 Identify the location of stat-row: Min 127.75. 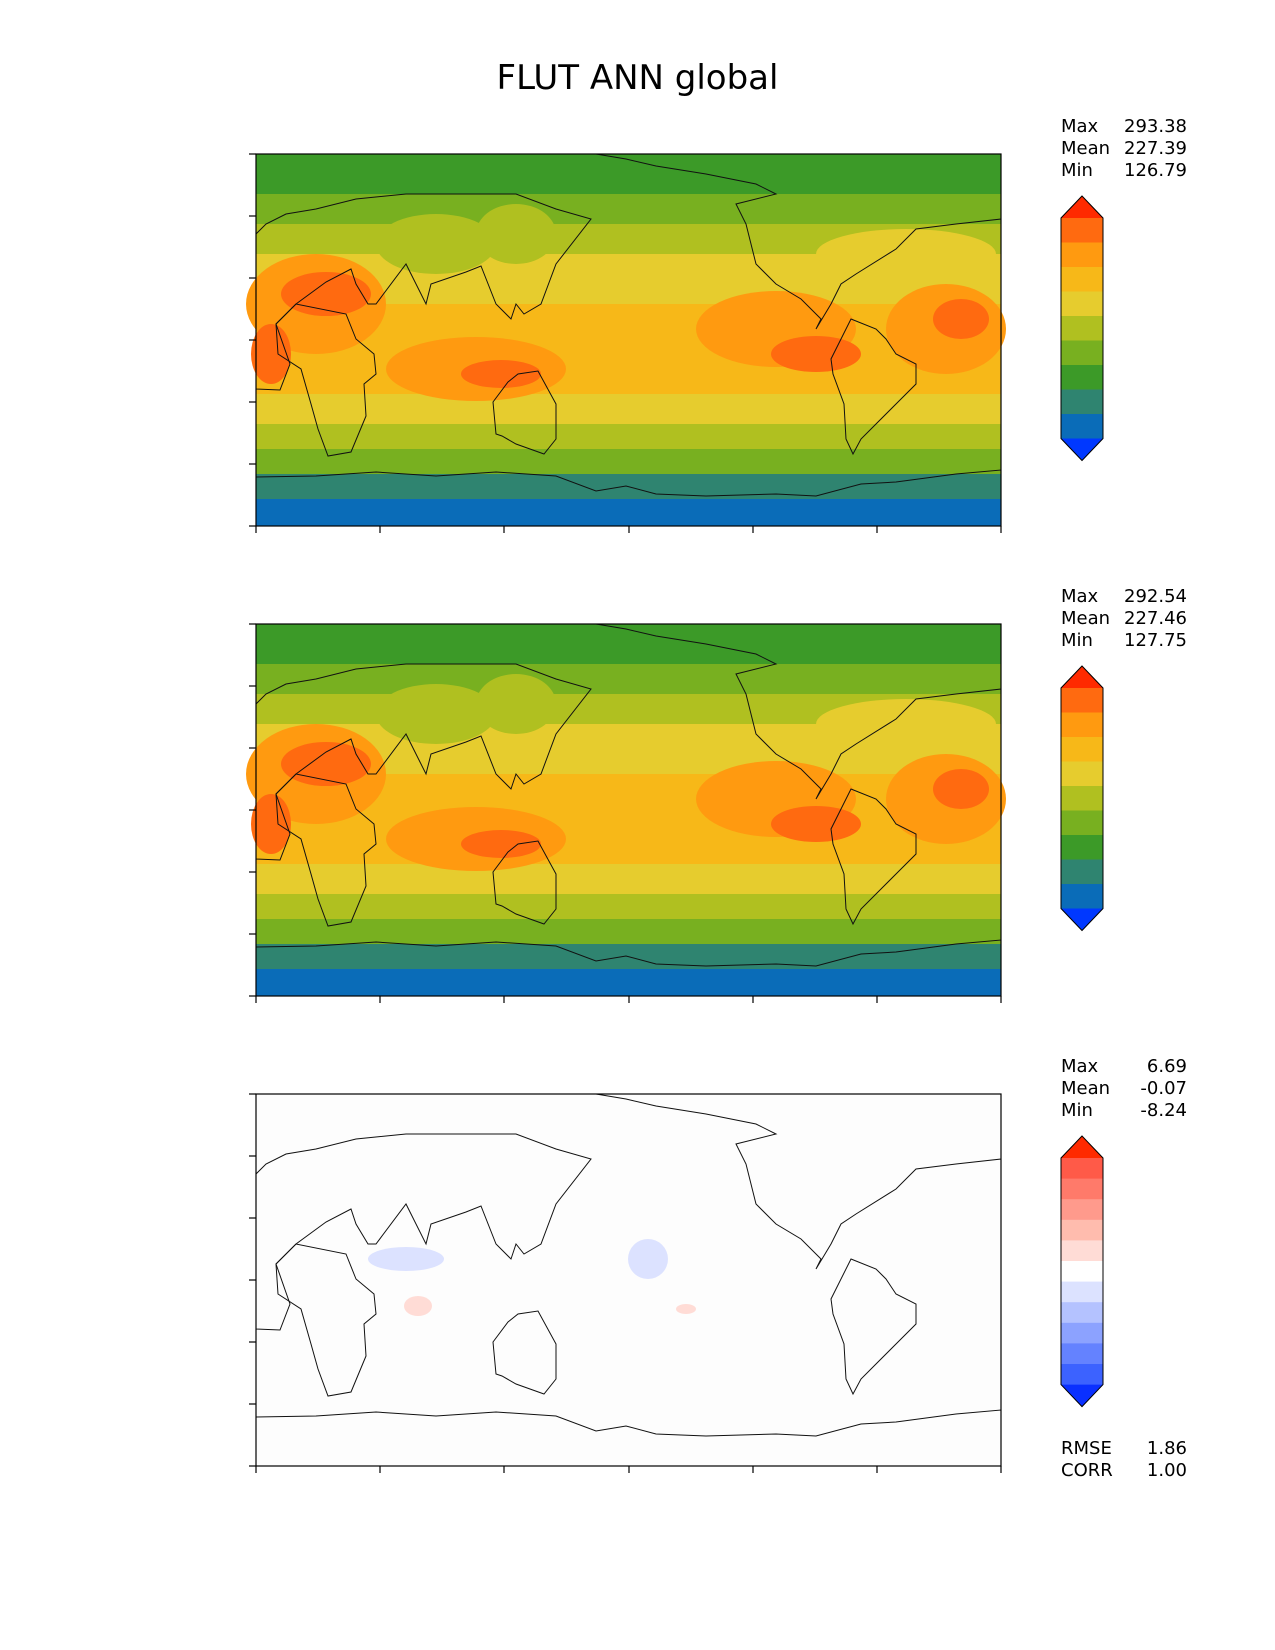
(1124, 641).